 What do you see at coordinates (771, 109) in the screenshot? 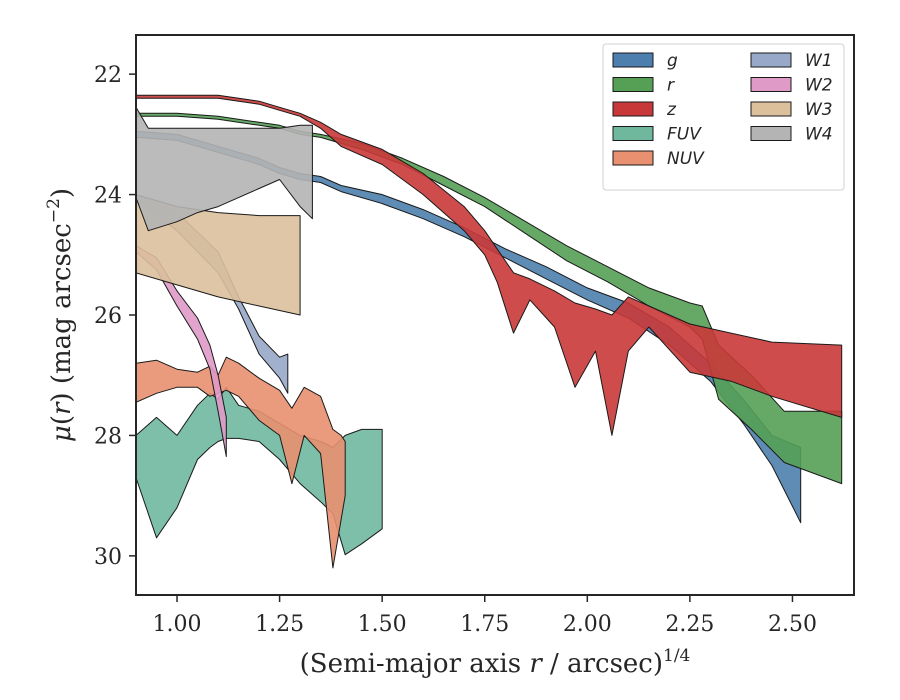
I see `legend-swatch-w3` at bounding box center [771, 109].